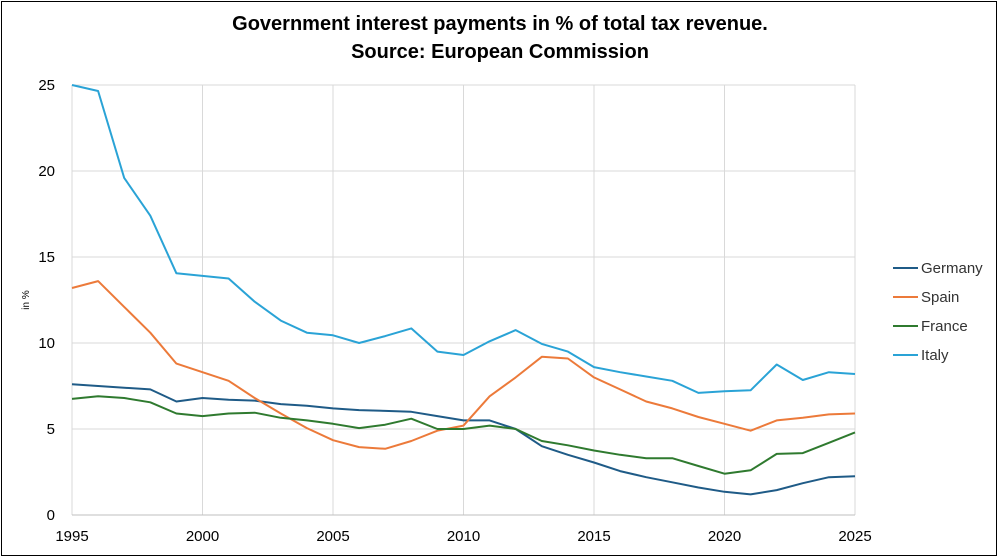  What do you see at coordinates (724, 536) in the screenshot?
I see `x-tick-label: 2020` at bounding box center [724, 536].